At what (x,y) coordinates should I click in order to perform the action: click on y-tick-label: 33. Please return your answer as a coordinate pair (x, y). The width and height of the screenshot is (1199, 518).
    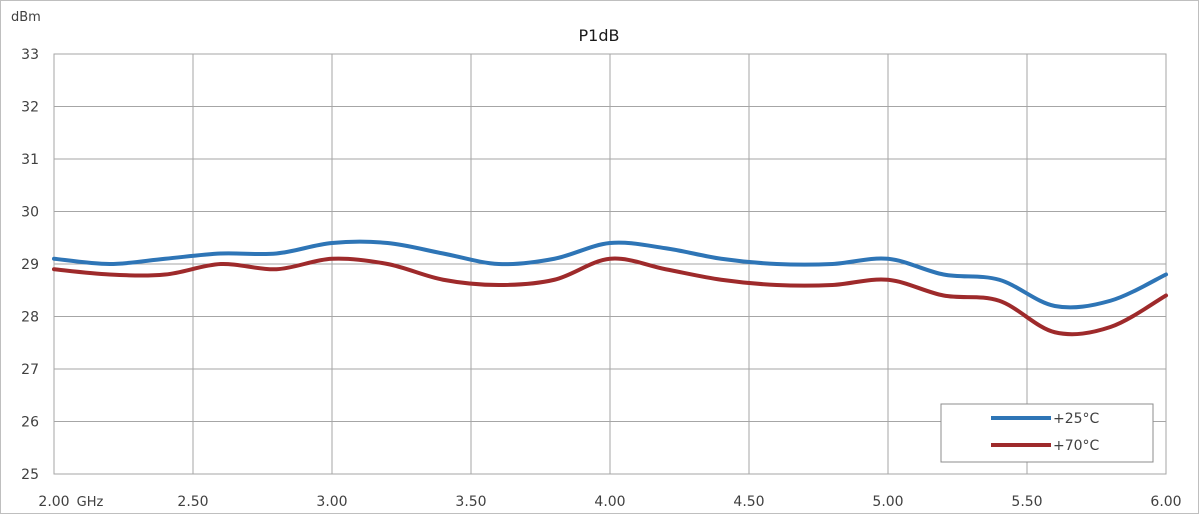
    Looking at the image, I should click on (30, 55).